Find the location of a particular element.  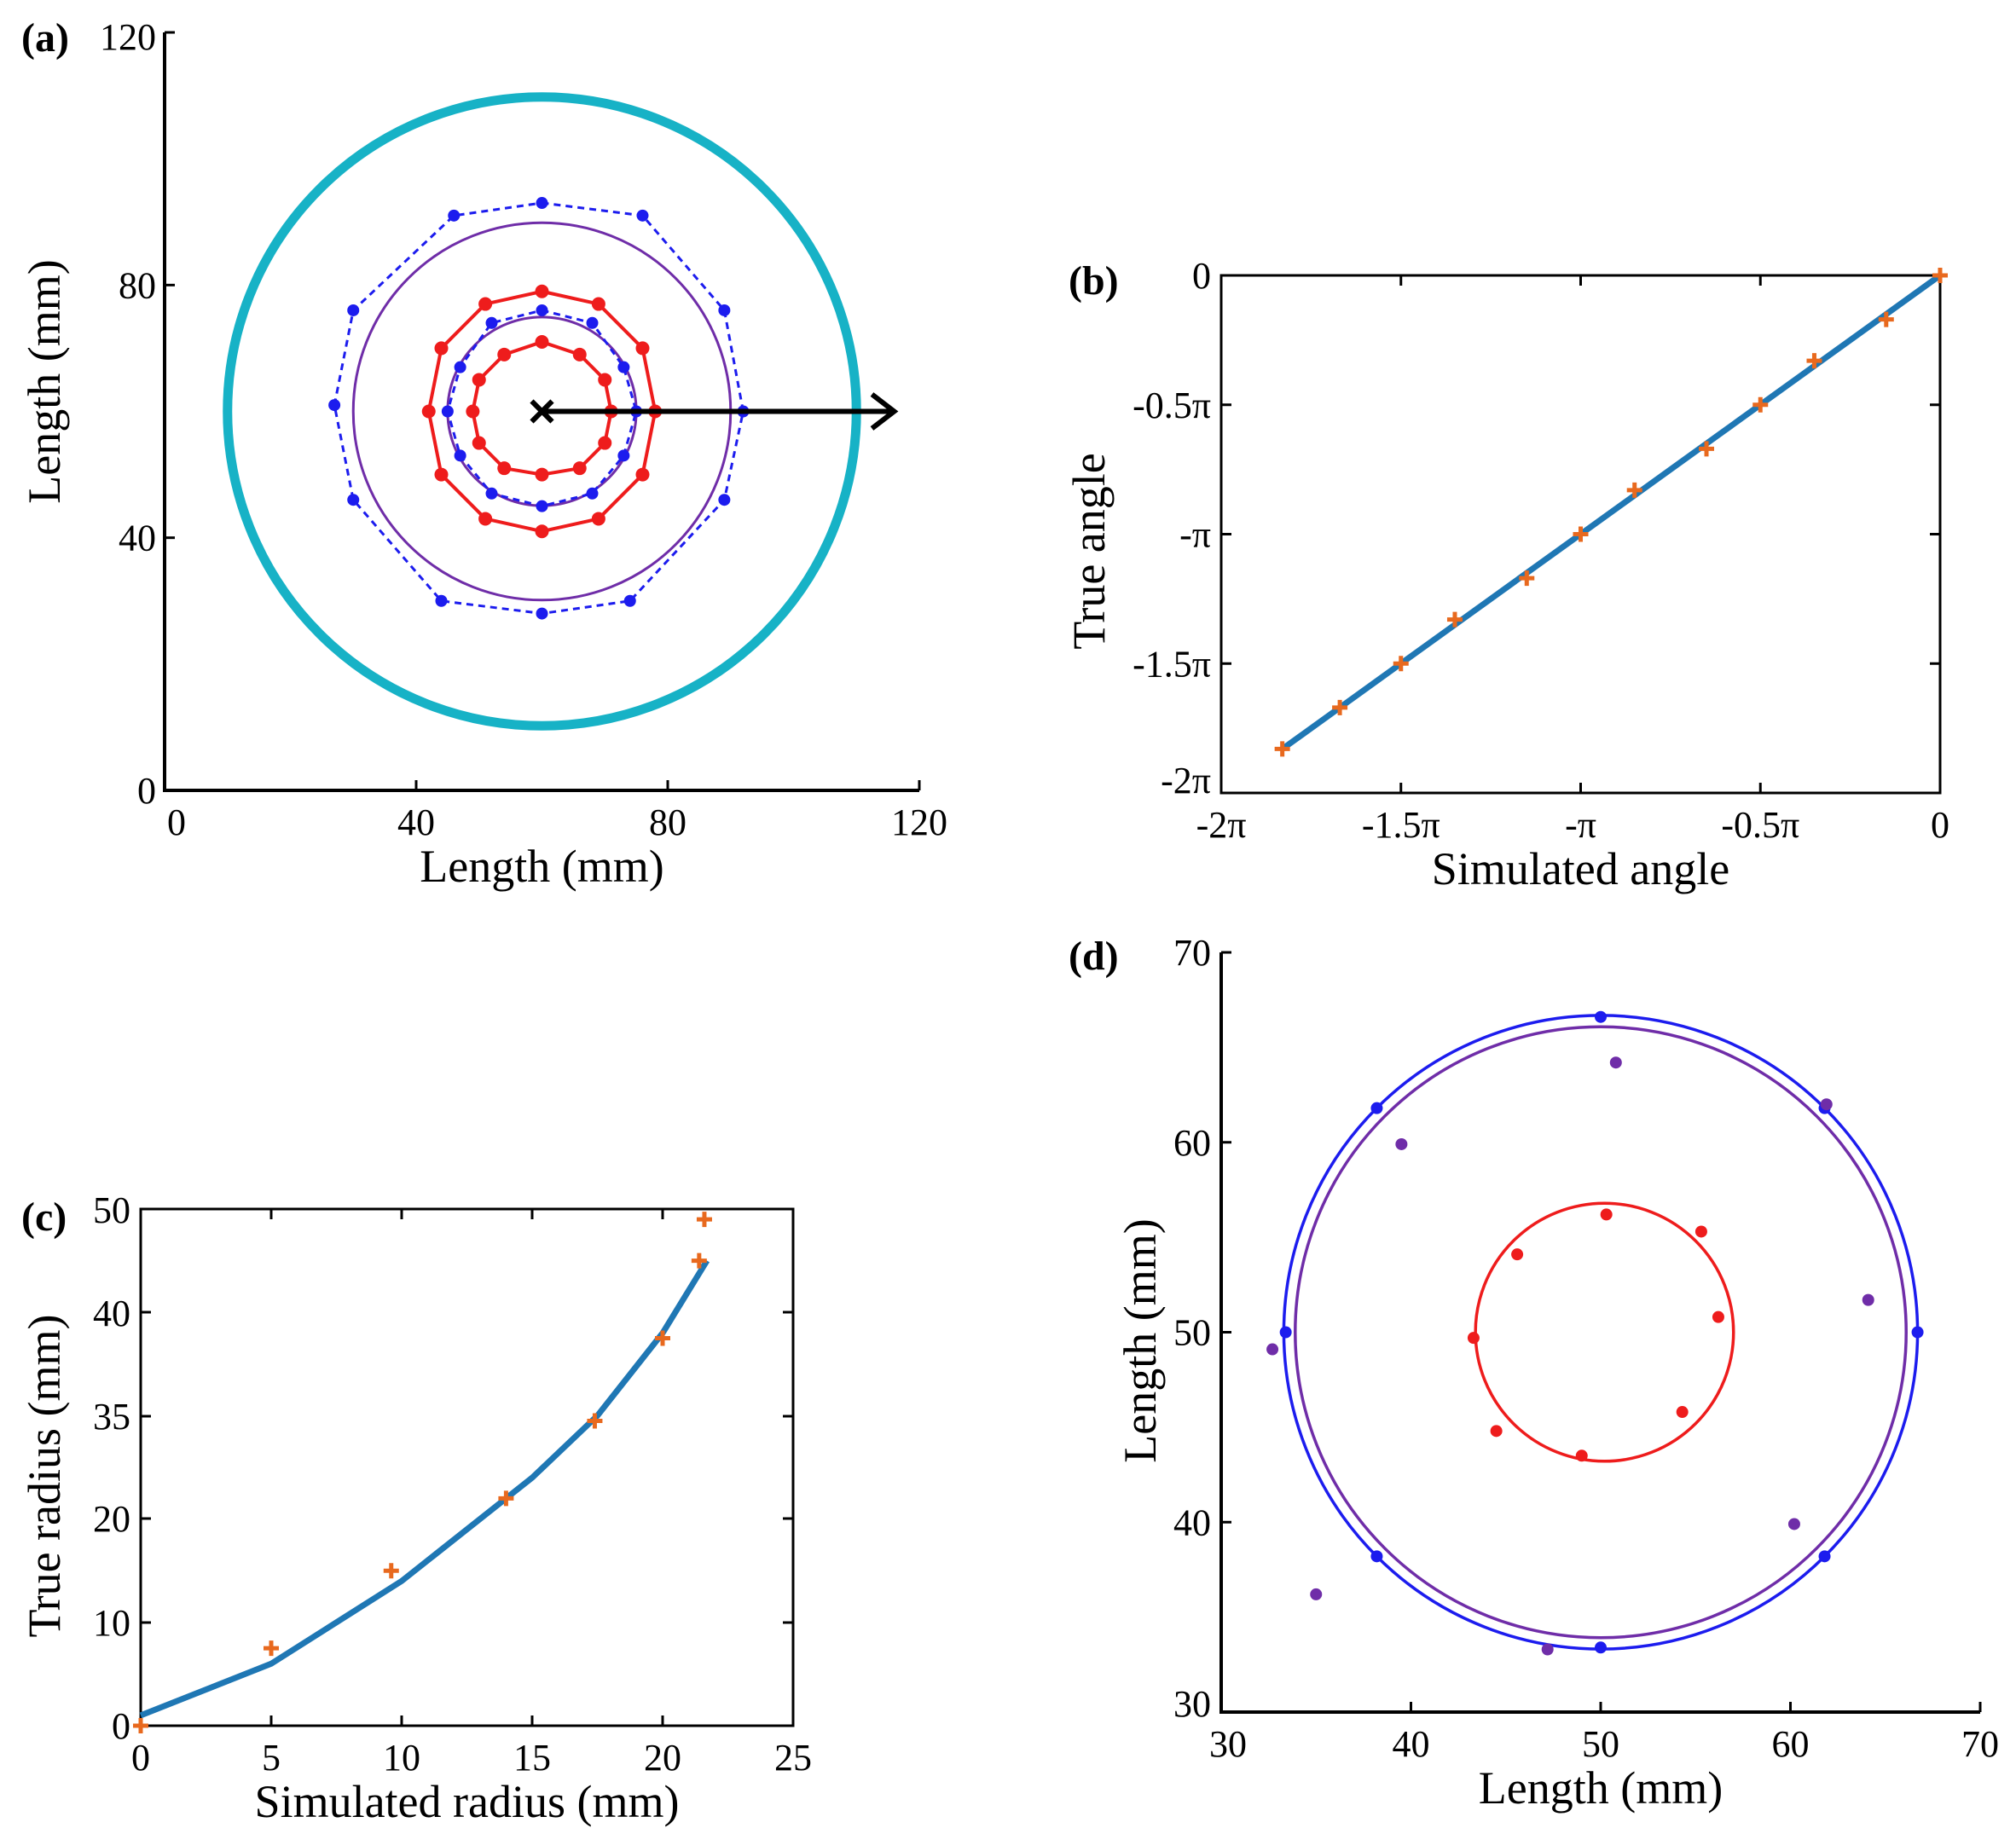

x-tick-label-a: 120 is located at coordinates (919, 822).